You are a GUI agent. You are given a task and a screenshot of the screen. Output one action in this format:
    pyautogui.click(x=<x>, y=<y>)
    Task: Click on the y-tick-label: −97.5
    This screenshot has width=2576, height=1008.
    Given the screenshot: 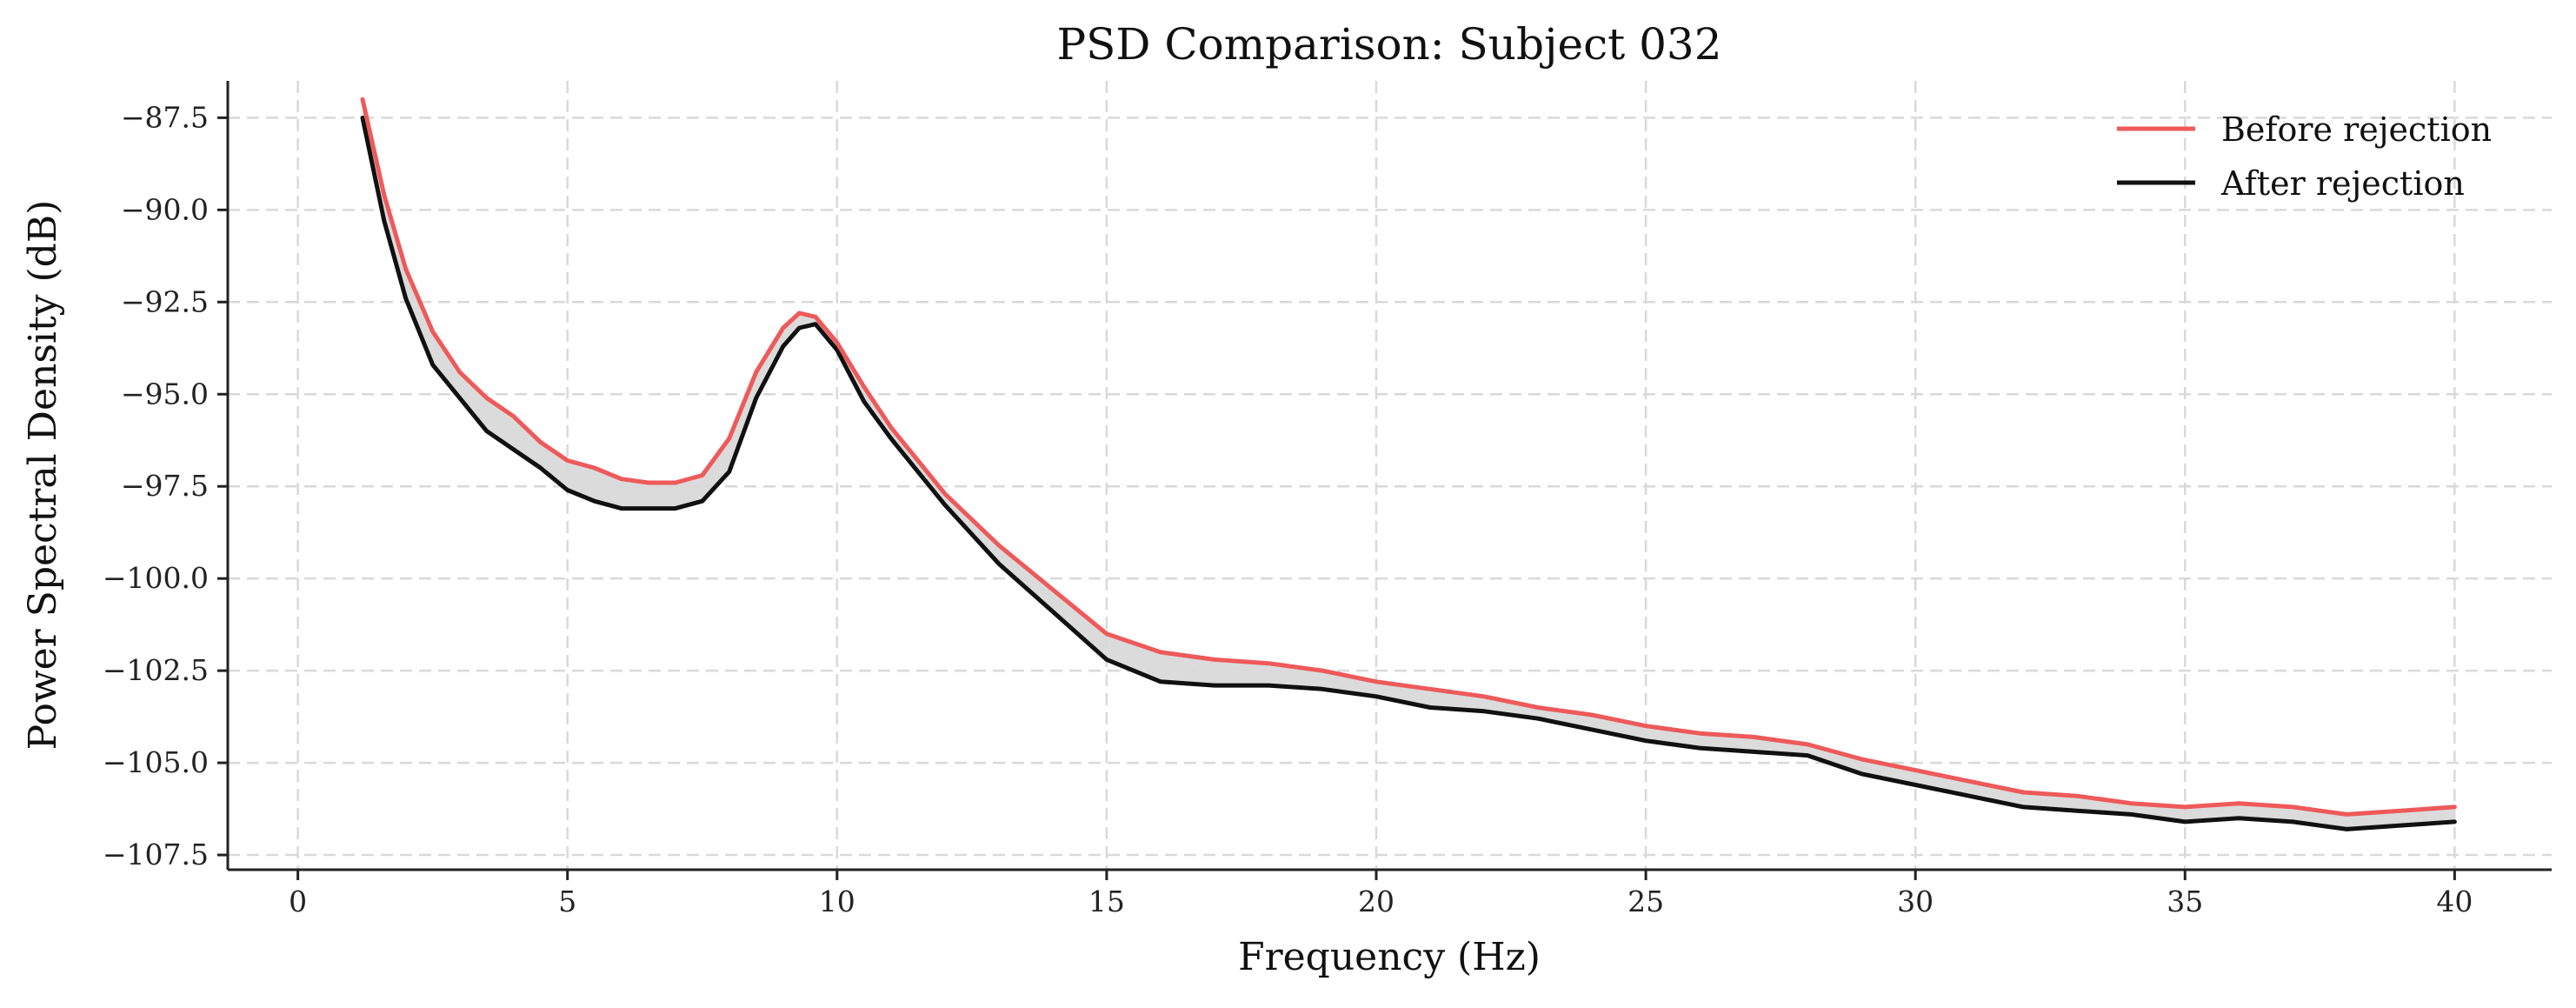 What is the action you would take?
    pyautogui.click(x=165, y=486)
    